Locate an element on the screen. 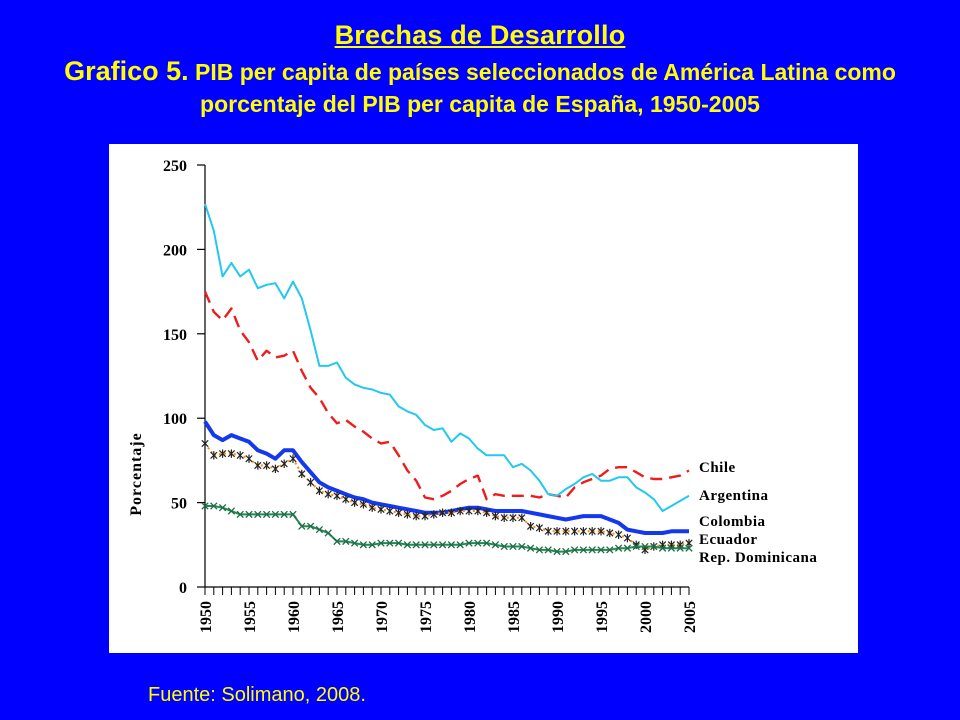 The height and width of the screenshot is (720, 960). y-tick-label: 0 is located at coordinates (183, 588).